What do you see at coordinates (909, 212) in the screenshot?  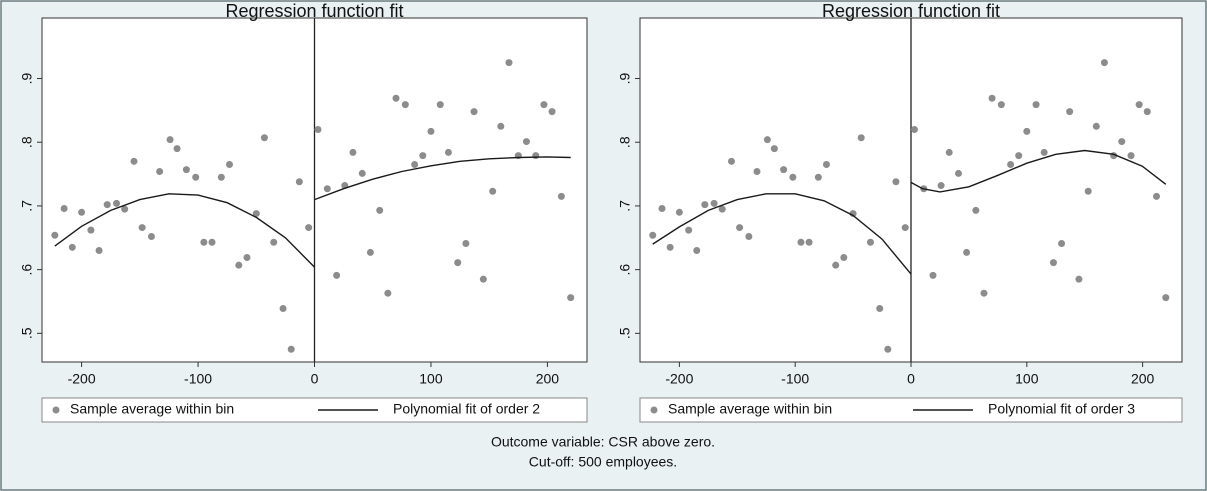 I see `fit-line` at bounding box center [909, 212].